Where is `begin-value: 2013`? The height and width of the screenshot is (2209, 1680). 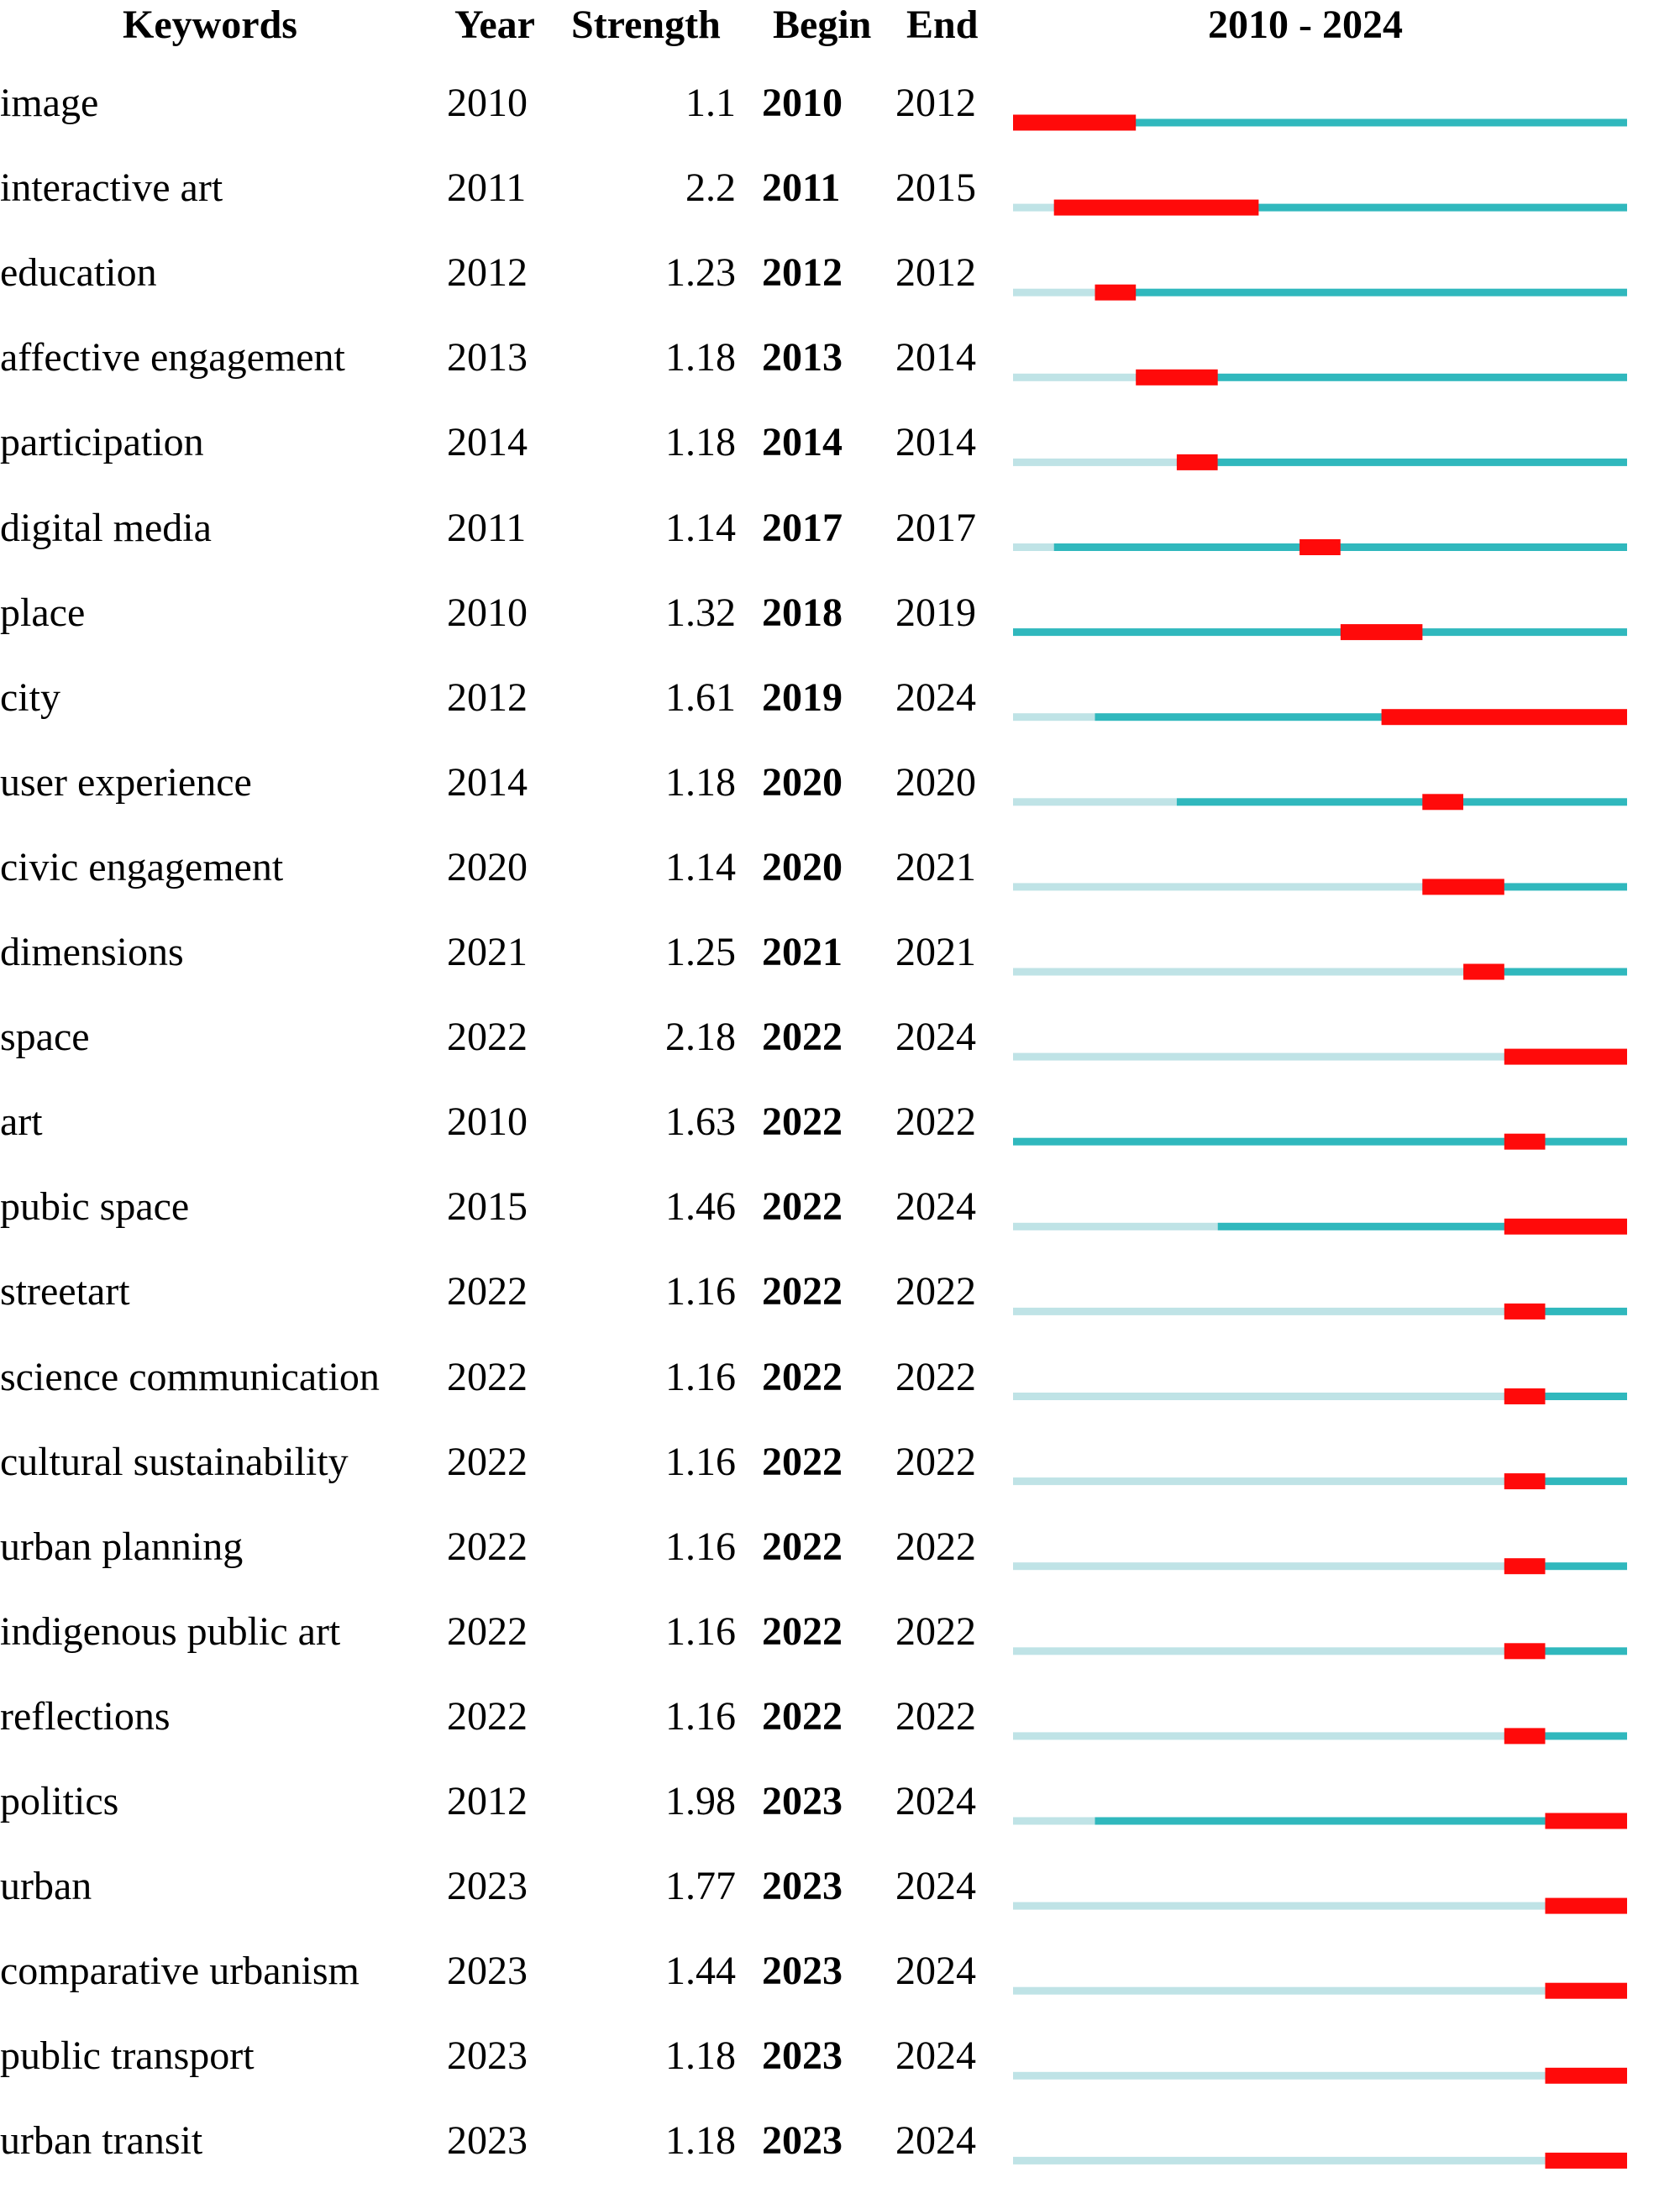 begin-value: 2013 is located at coordinates (802, 357).